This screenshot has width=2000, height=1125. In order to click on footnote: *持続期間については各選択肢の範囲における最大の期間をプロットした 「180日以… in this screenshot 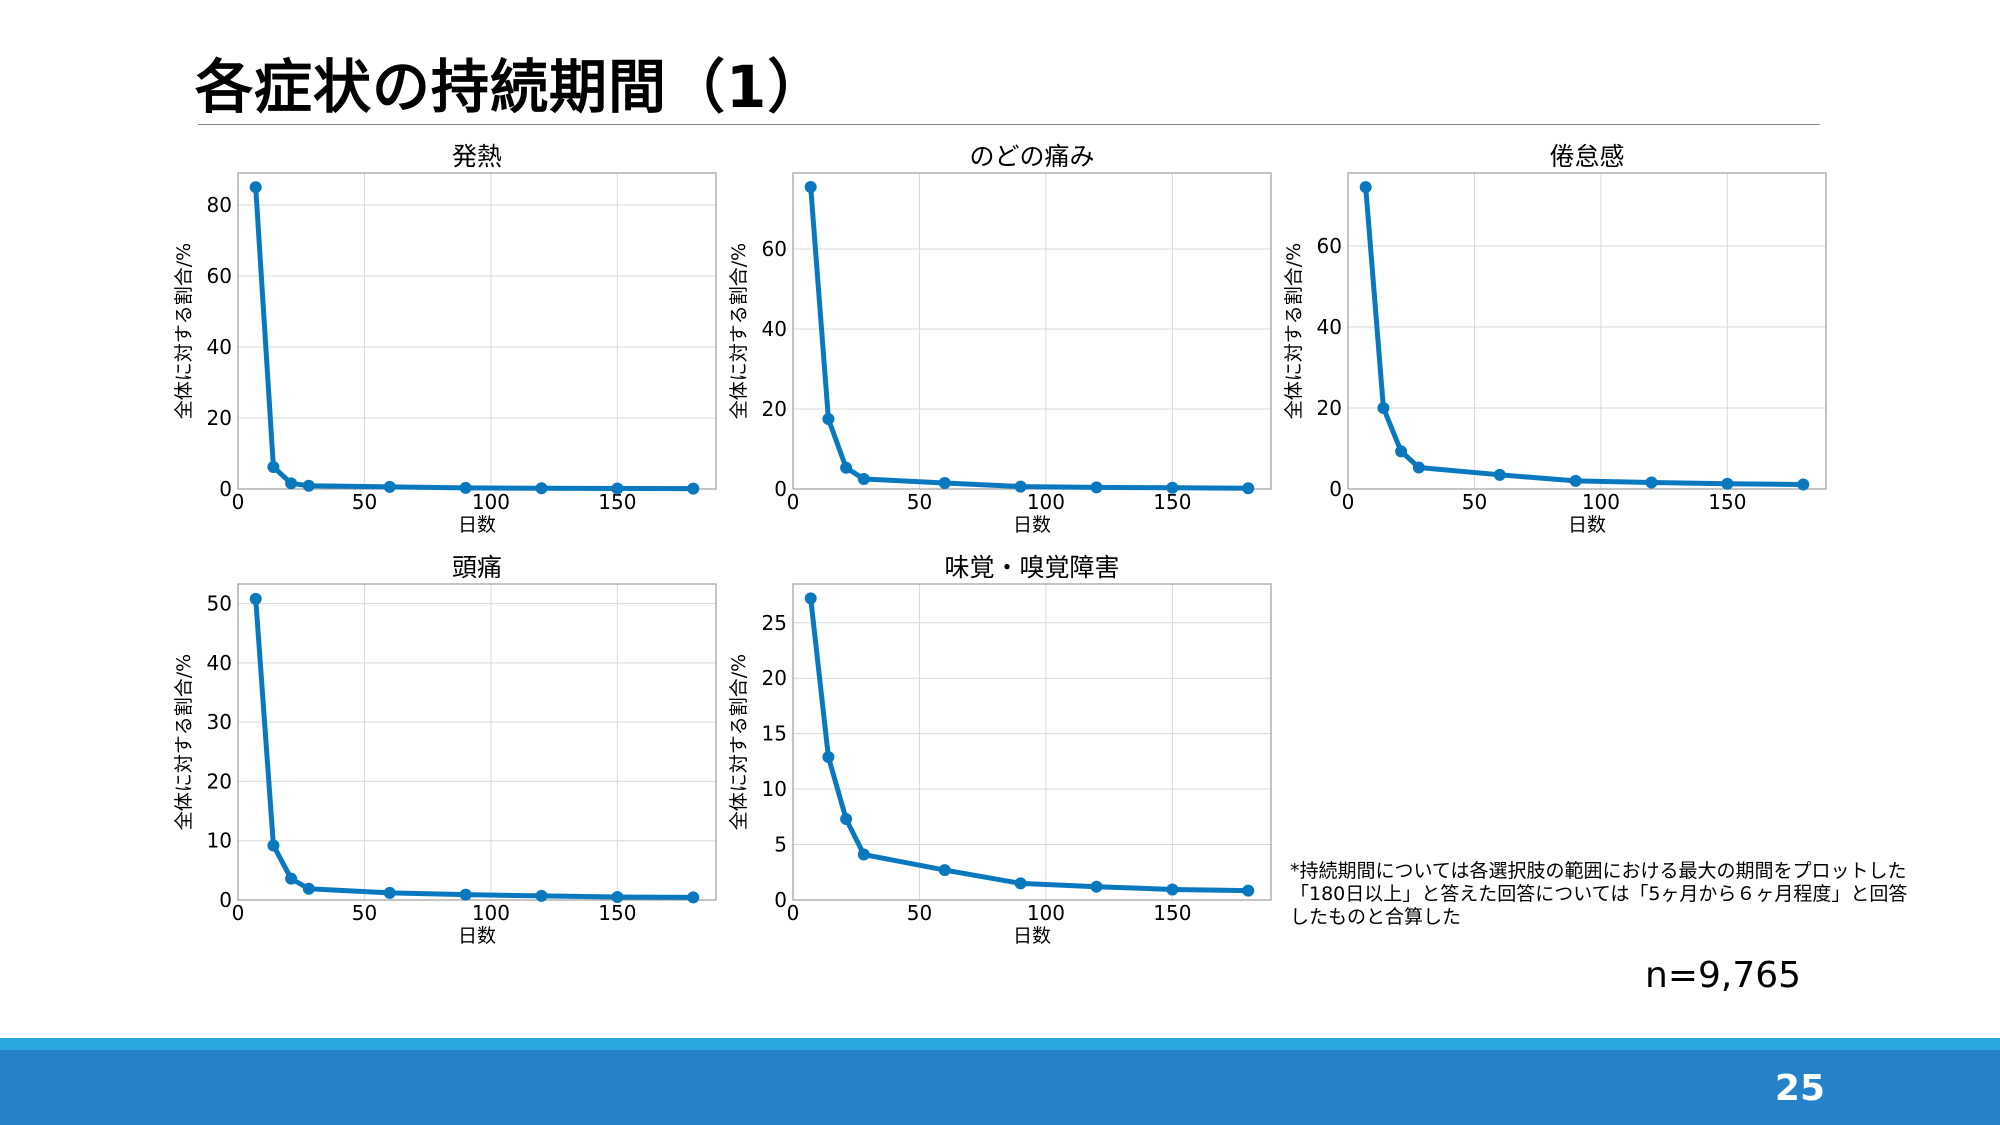, I will do `click(1640, 894)`.